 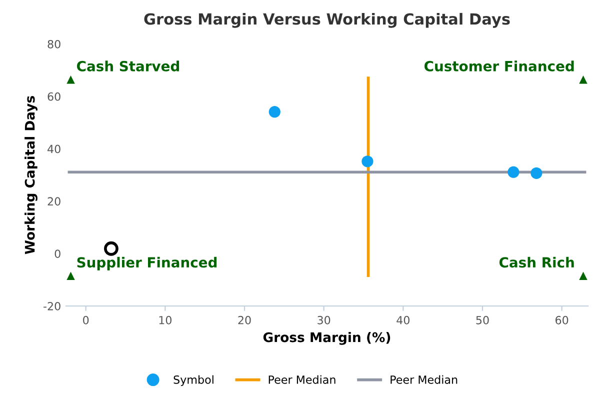 I want to click on y-tick-label: 60, so click(x=54, y=96).